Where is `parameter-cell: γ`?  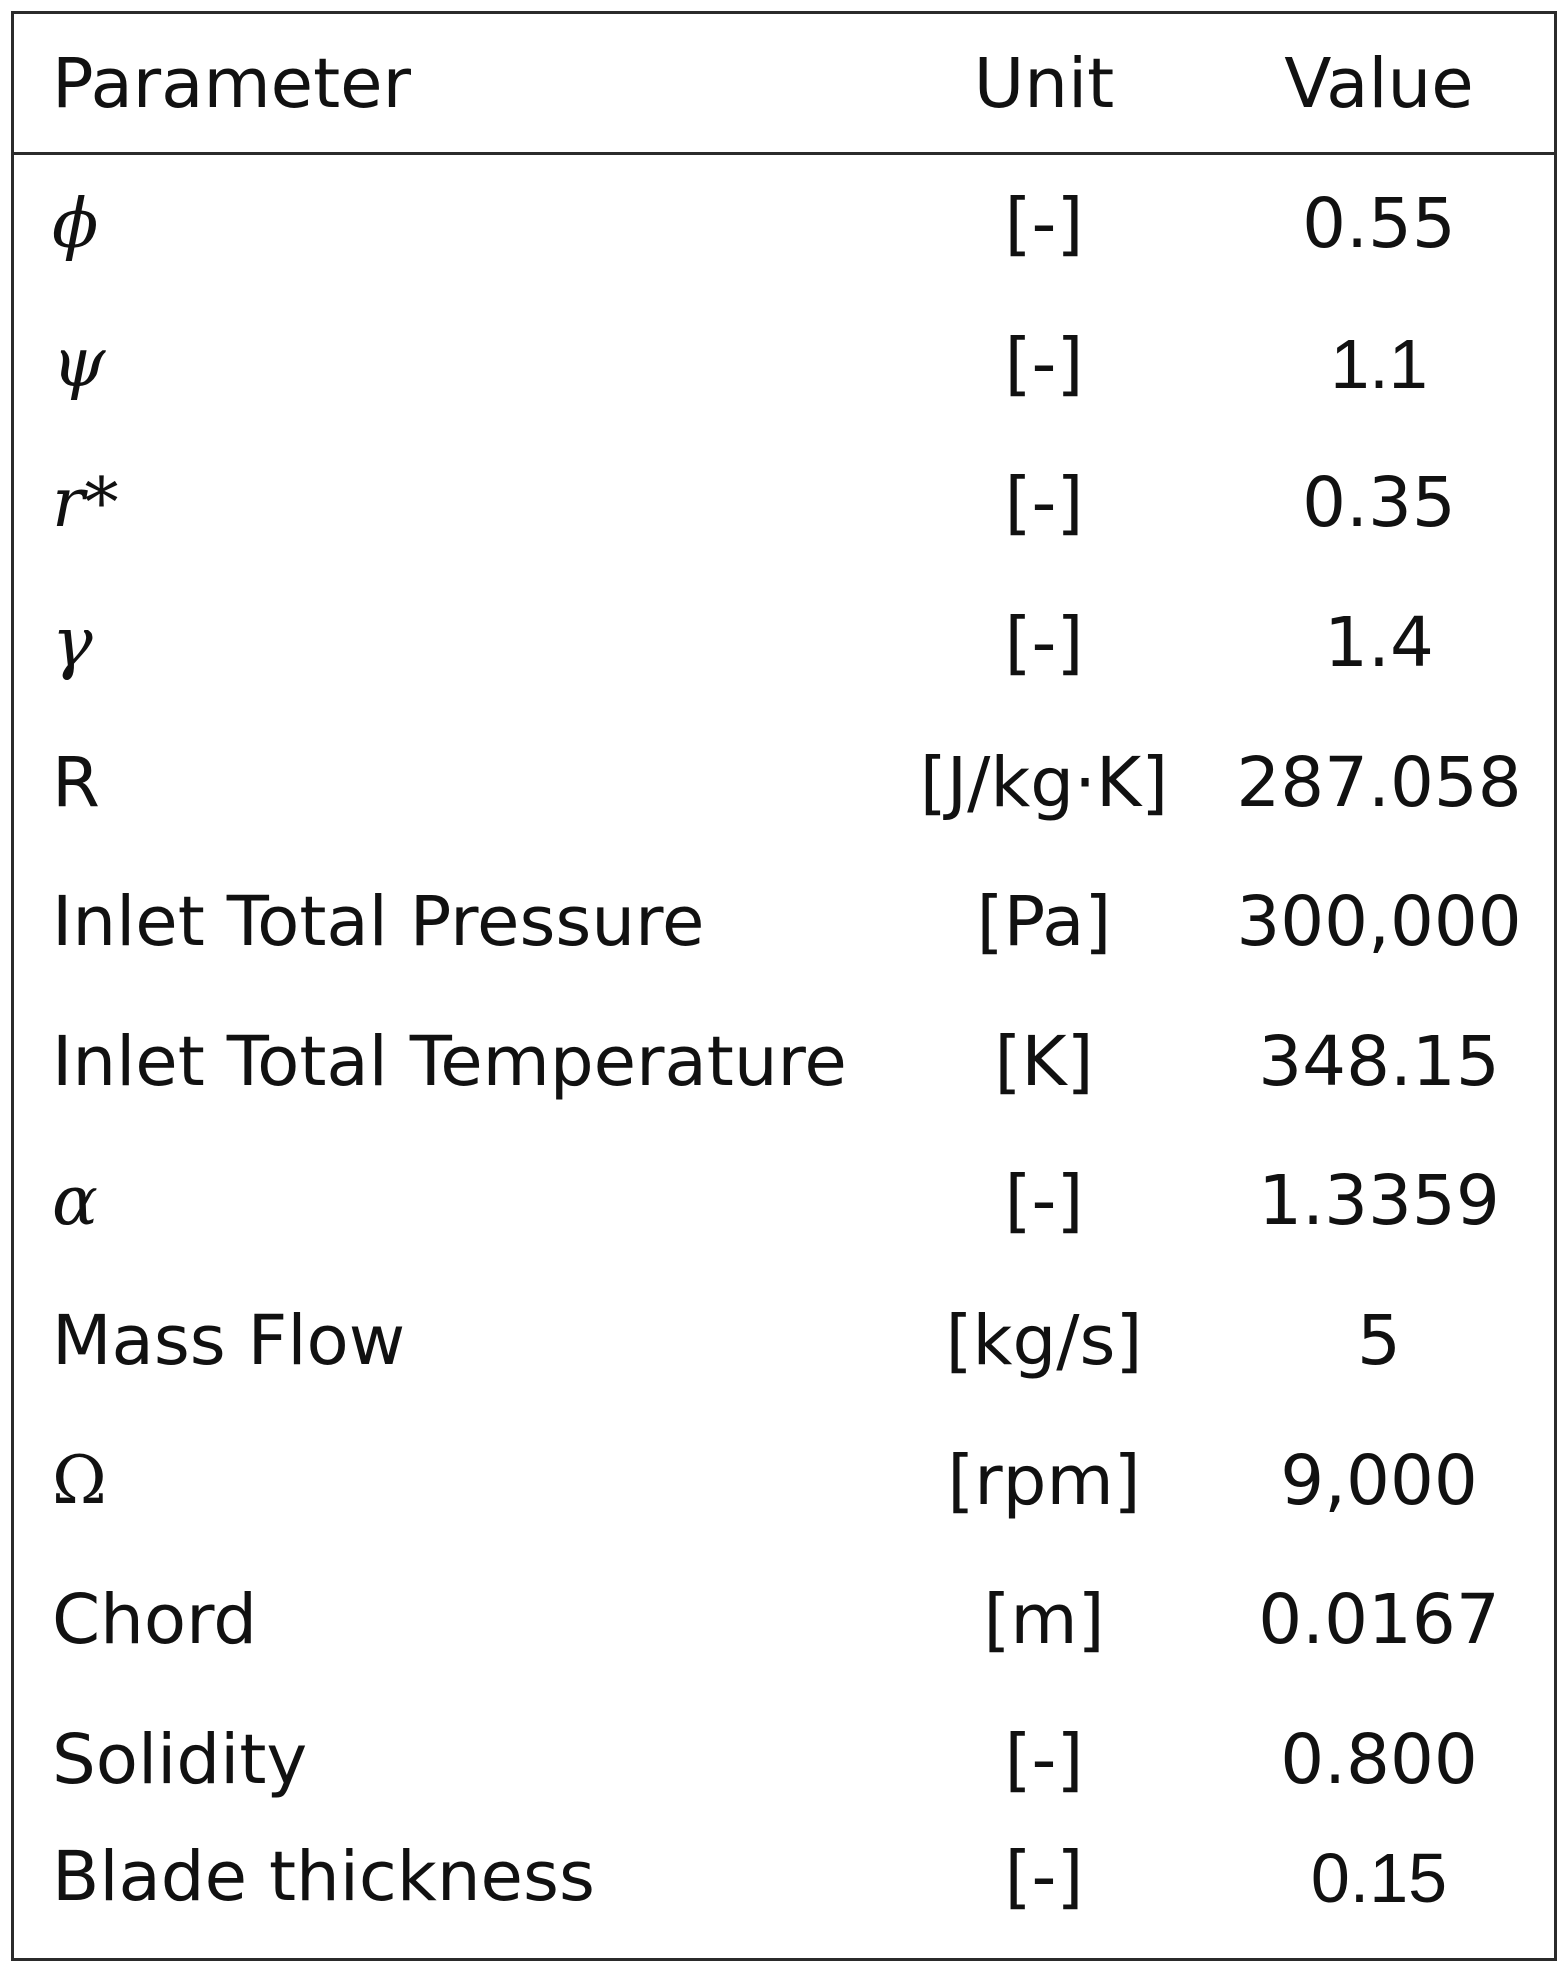 parameter-cell: γ is located at coordinates (72, 643).